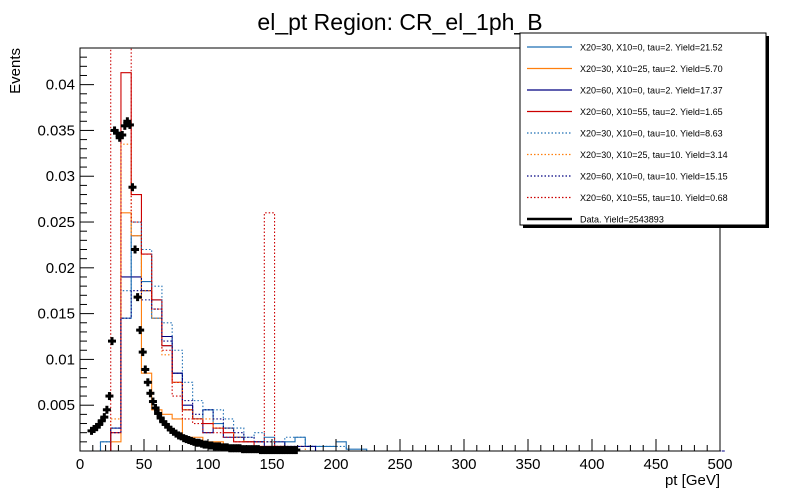 This screenshot has width=800, height=500. I want to click on x-tick-label: 0, so click(80, 464).